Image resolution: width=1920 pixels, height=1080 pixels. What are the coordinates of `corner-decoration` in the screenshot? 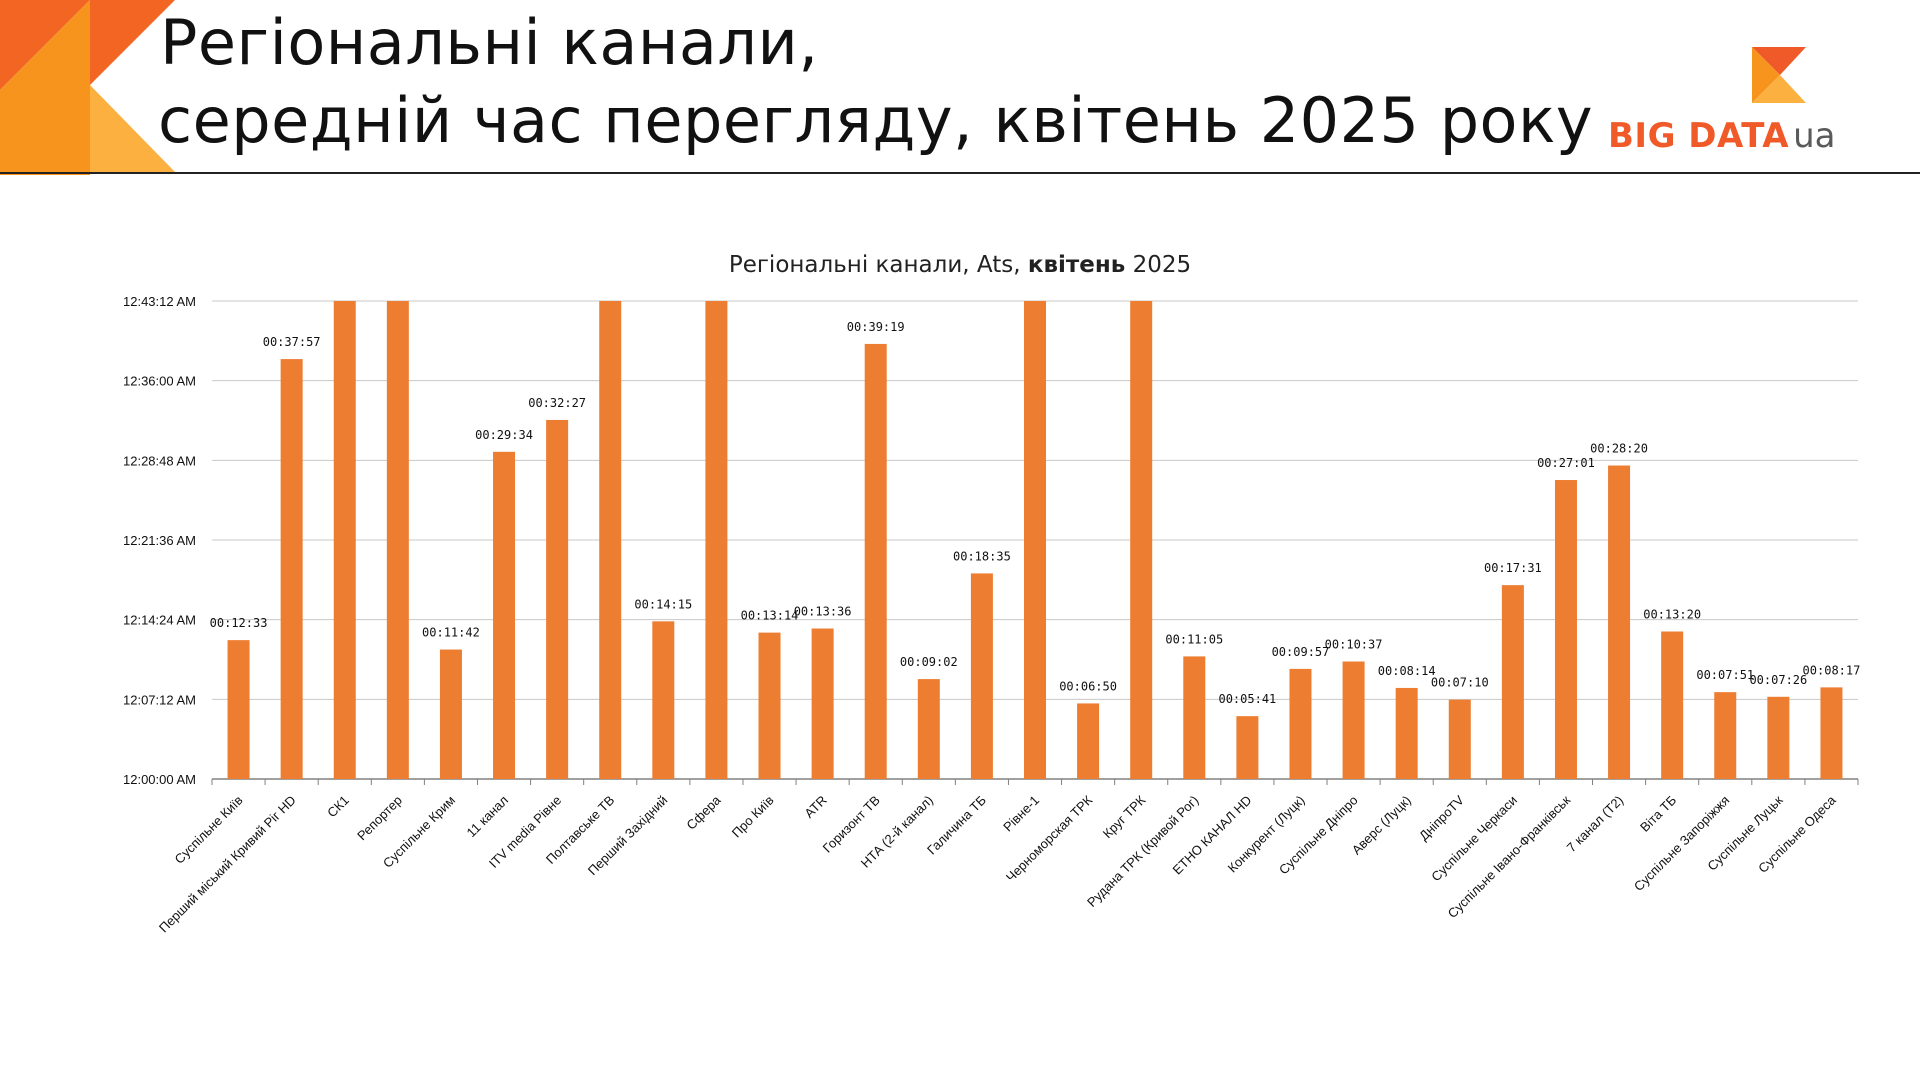 It's located at (87, 87).